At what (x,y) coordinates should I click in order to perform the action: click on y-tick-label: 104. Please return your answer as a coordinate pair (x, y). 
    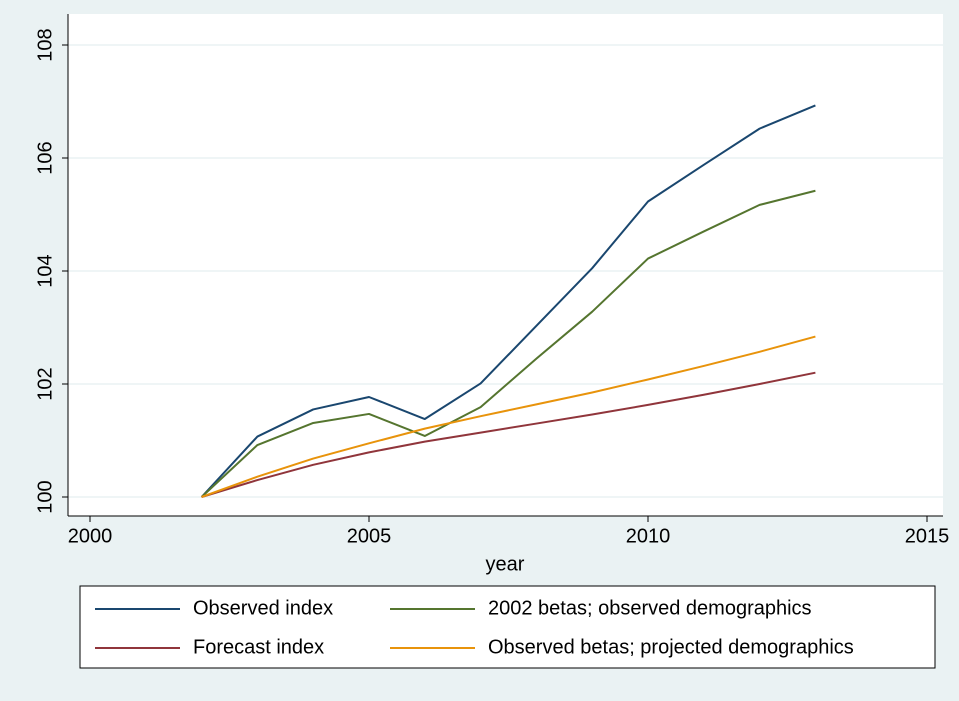
    Looking at the image, I should click on (45, 270).